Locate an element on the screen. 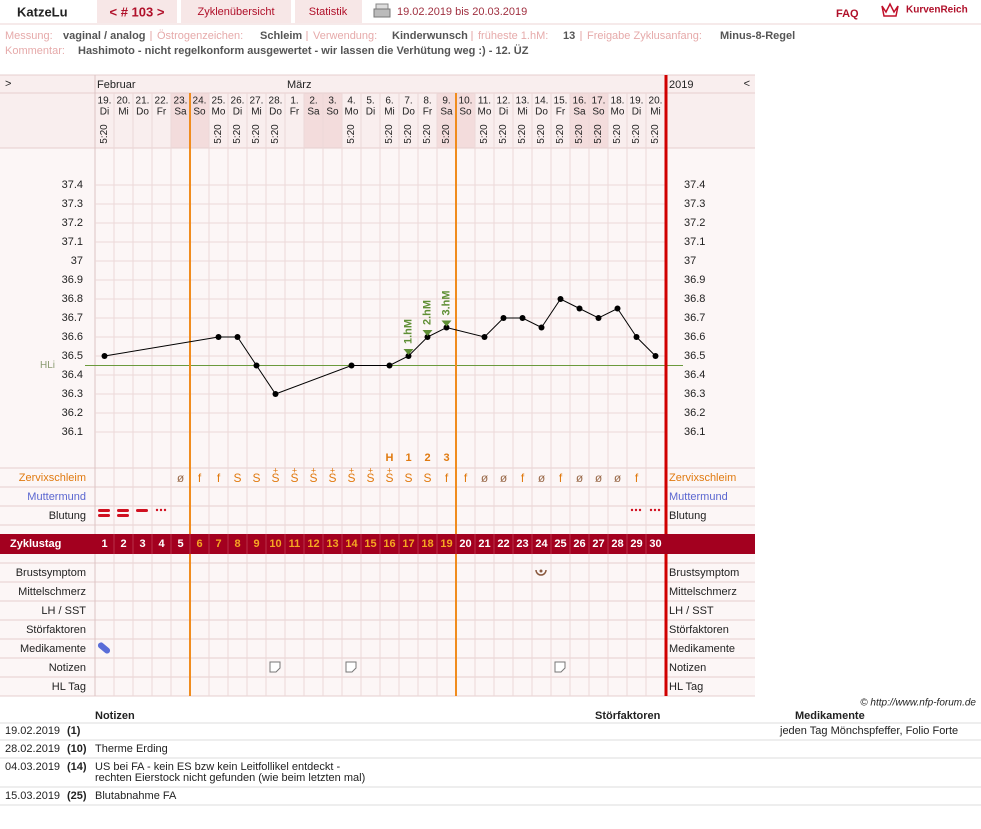 Image resolution: width=981 pixels, height=829 pixels. row-label: Medikamente is located at coordinates (702, 649).